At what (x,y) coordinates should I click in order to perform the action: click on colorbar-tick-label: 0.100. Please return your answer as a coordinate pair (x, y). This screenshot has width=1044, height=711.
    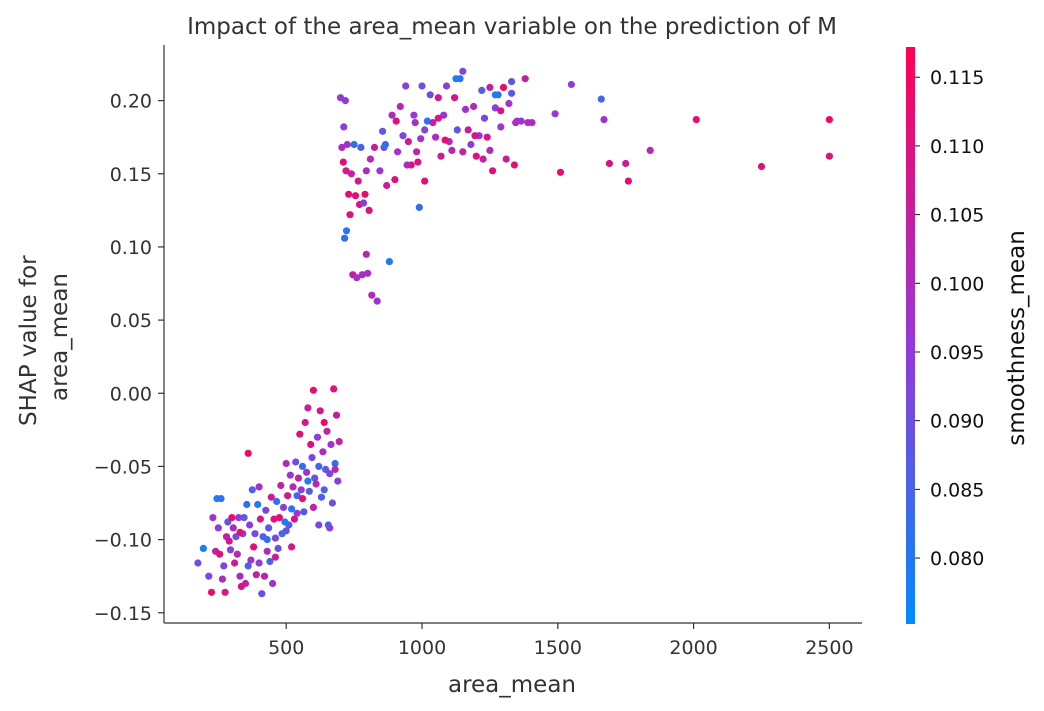
    Looking at the image, I should click on (957, 284).